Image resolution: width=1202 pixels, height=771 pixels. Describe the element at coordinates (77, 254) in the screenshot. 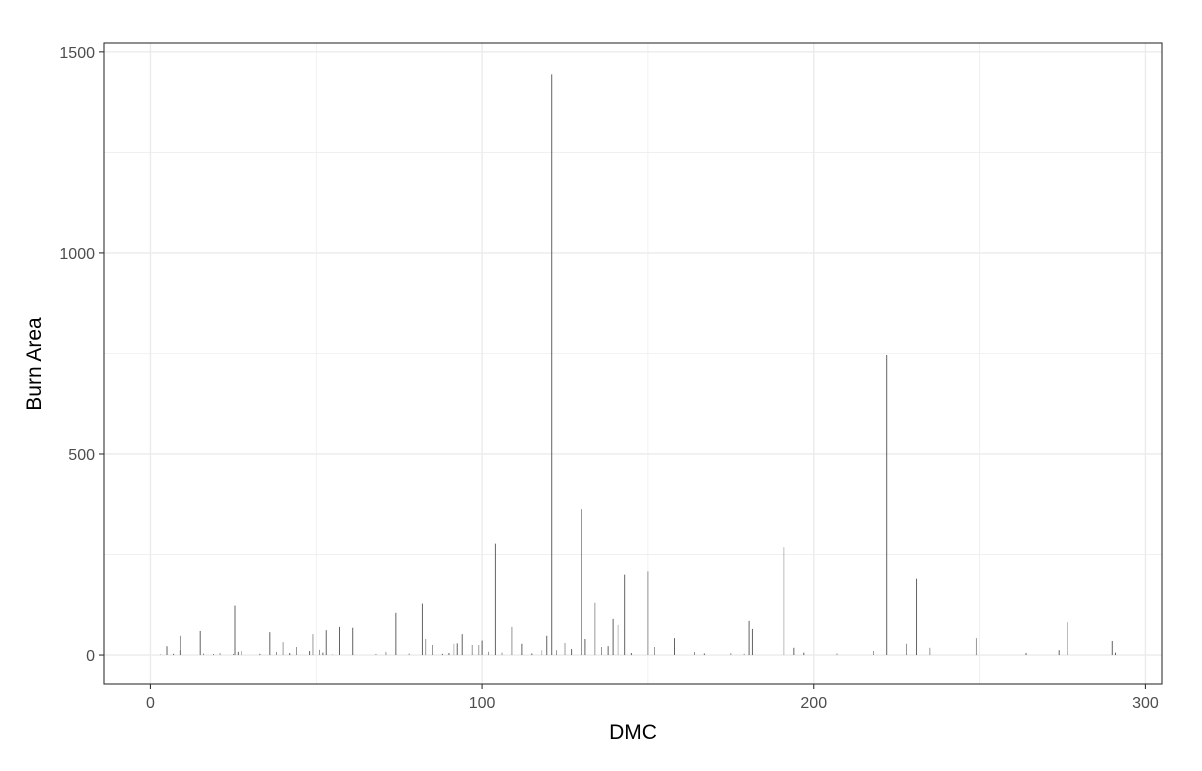

I see `y-tick-label: 1000` at that location.